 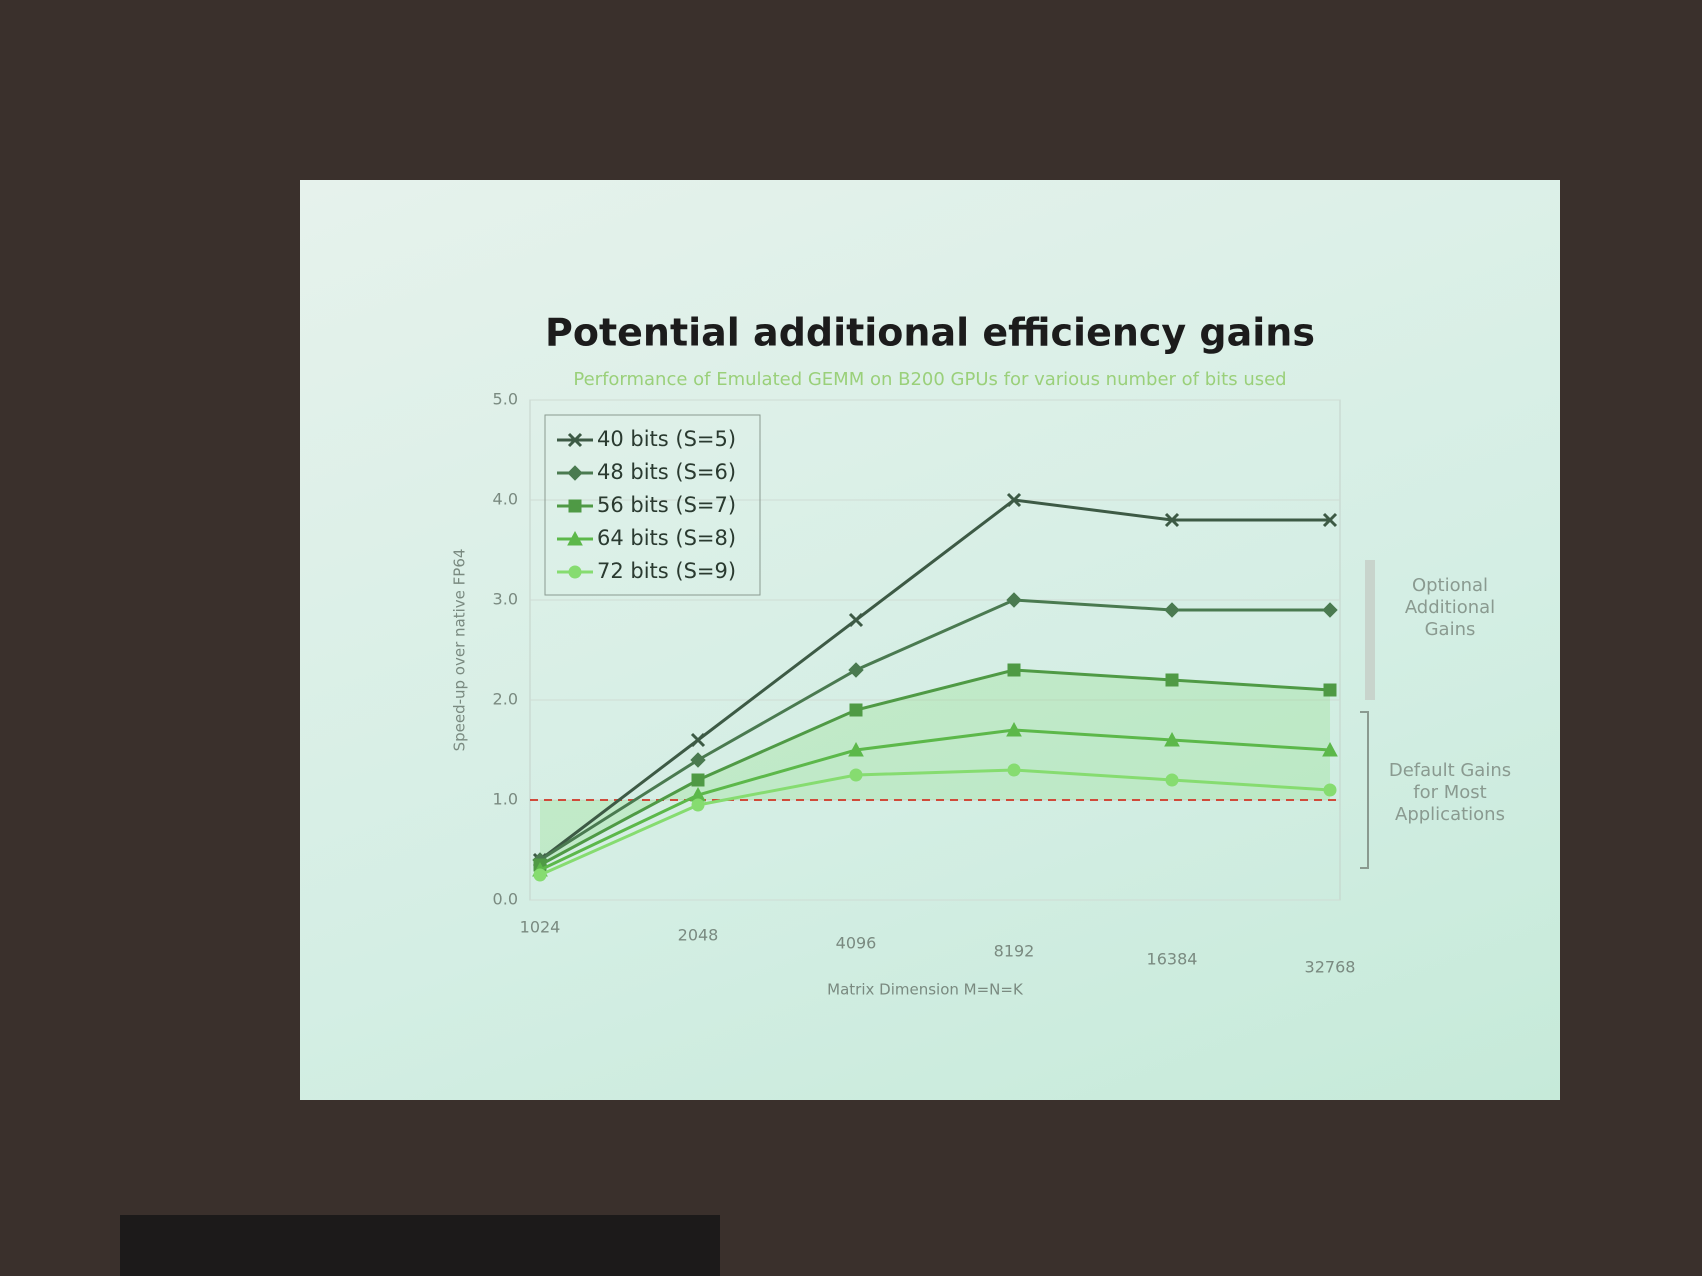 I want to click on legend-box, so click(x=652, y=505).